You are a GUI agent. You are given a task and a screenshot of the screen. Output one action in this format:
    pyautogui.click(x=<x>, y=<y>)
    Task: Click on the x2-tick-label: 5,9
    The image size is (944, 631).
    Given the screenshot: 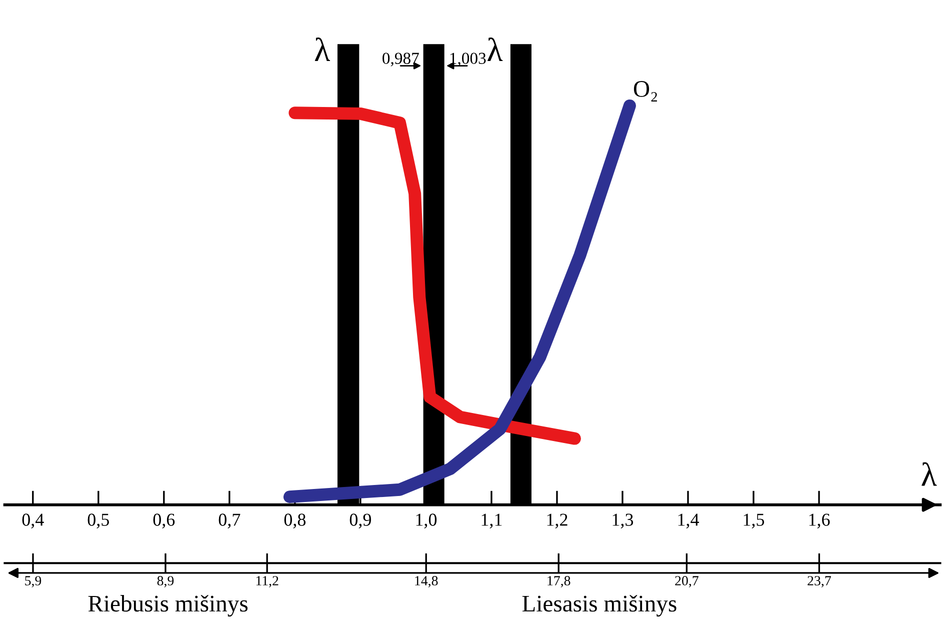 What is the action you would take?
    pyautogui.click(x=33, y=582)
    